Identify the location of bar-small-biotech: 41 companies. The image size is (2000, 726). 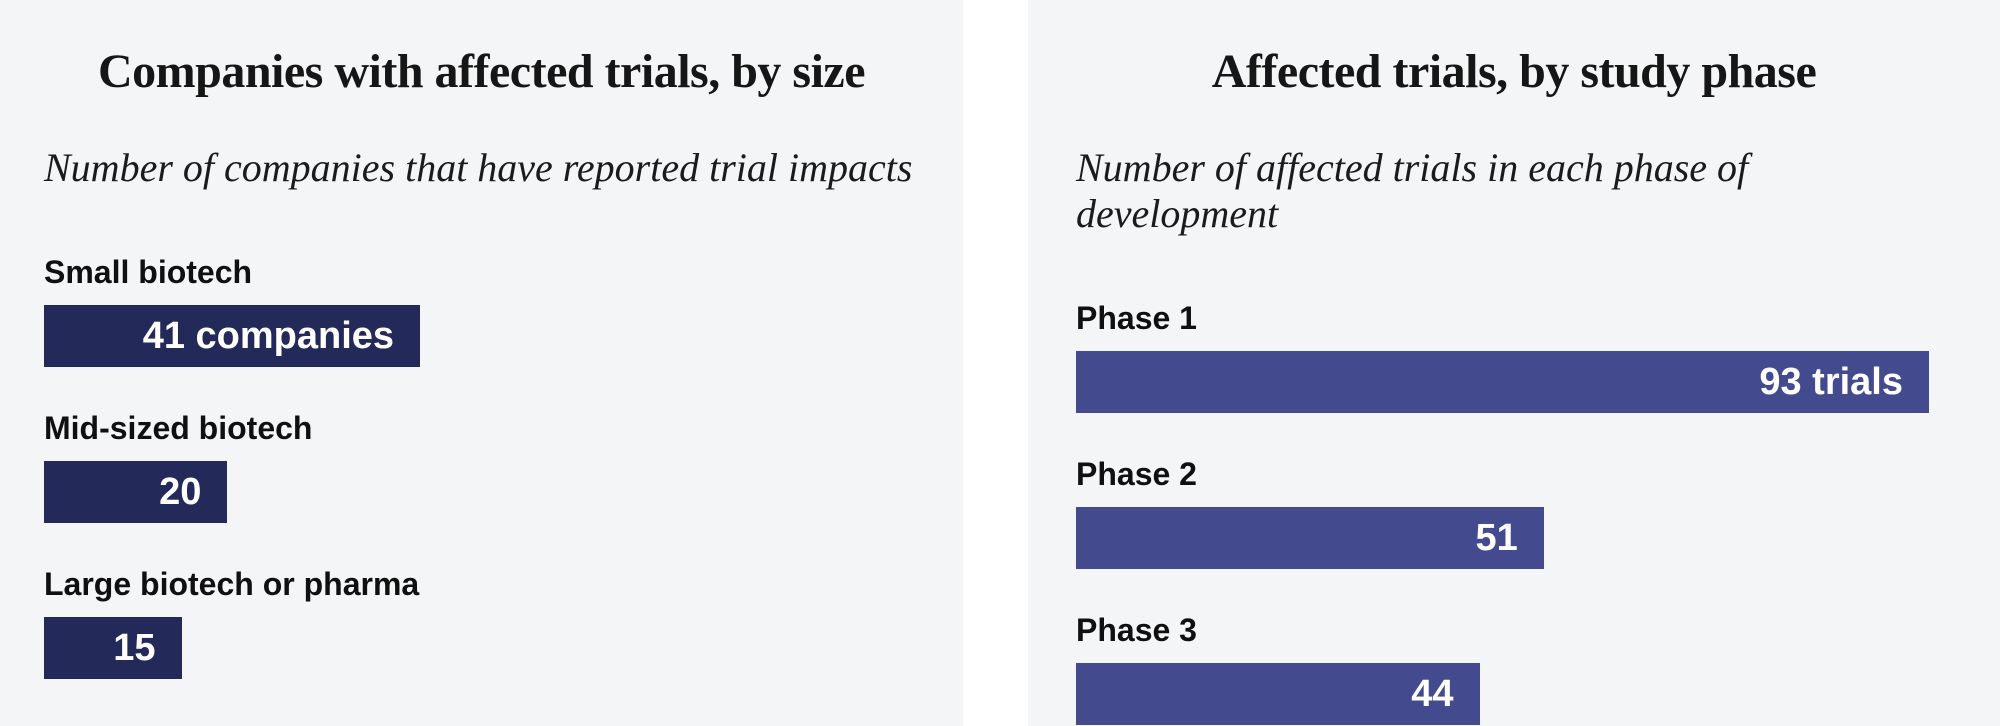
(232, 336).